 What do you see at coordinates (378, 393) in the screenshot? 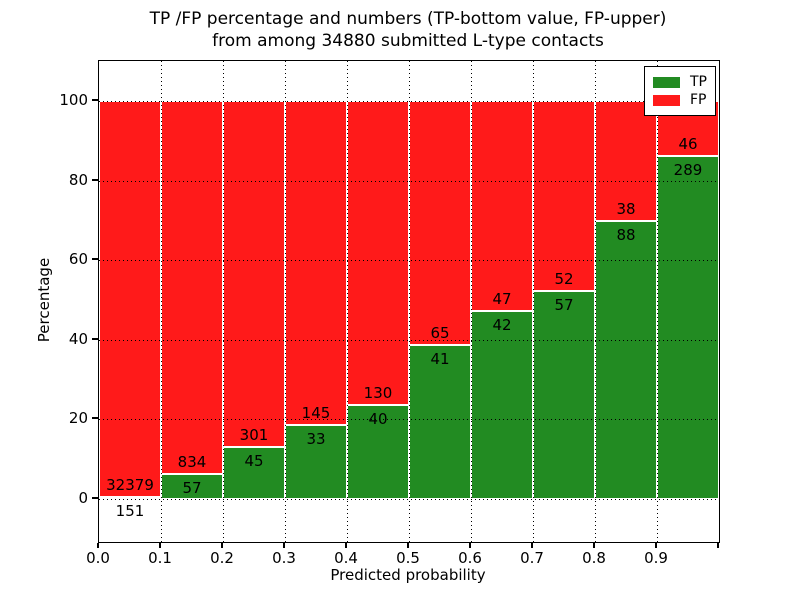
I see `fp-count-label: 130` at bounding box center [378, 393].